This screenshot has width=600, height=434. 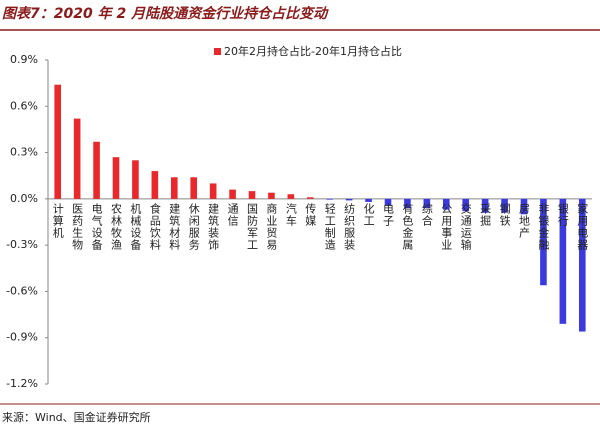 What do you see at coordinates (446, 227) in the screenshot?
I see `x-tick-label: 公用事业` at bounding box center [446, 227].